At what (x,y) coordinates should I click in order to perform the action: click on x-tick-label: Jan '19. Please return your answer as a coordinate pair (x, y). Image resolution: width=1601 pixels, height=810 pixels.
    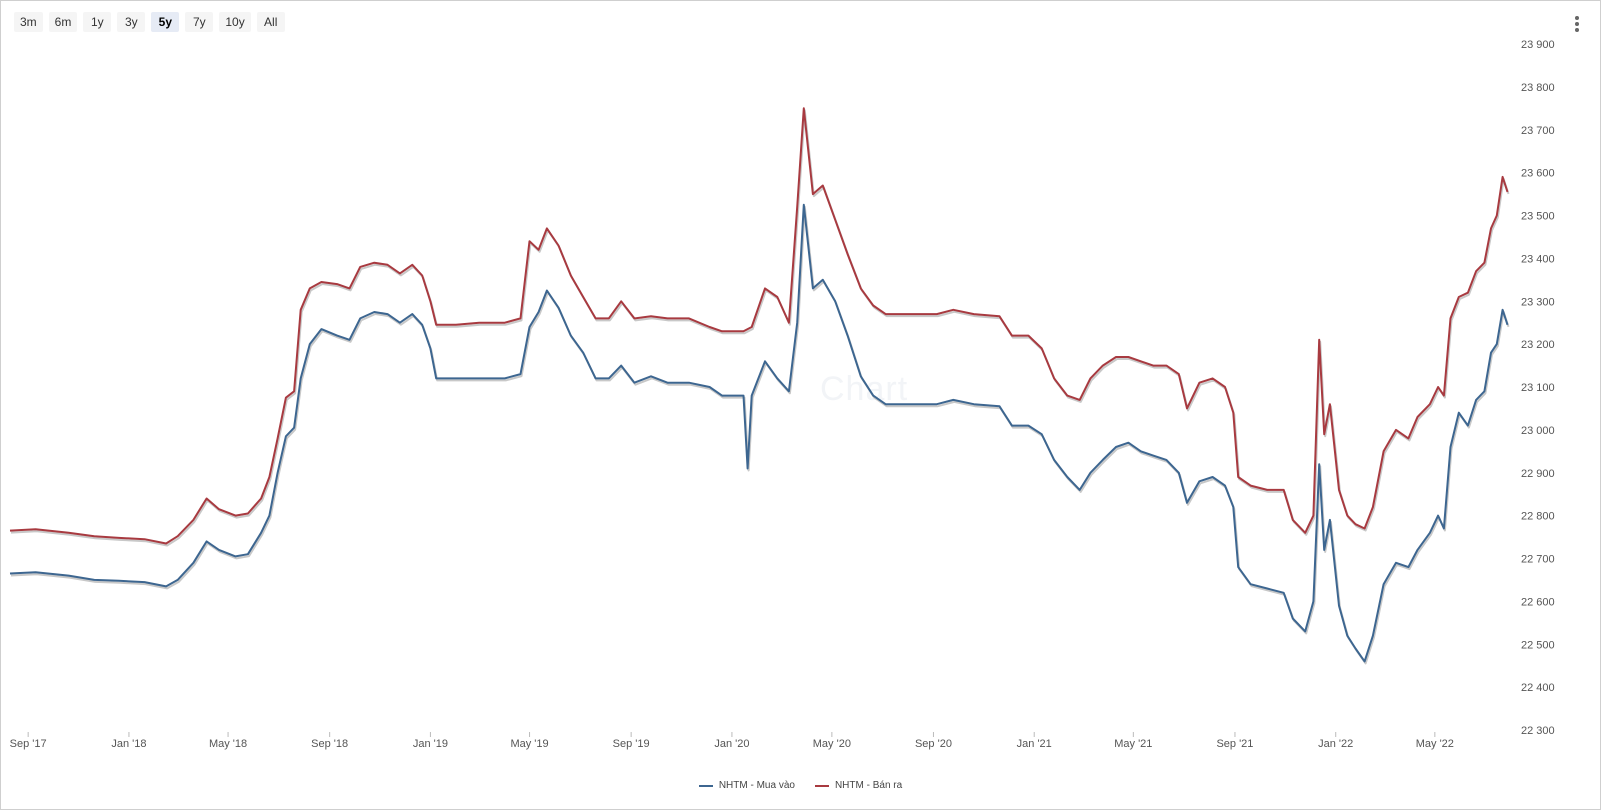
    Looking at the image, I should click on (430, 744).